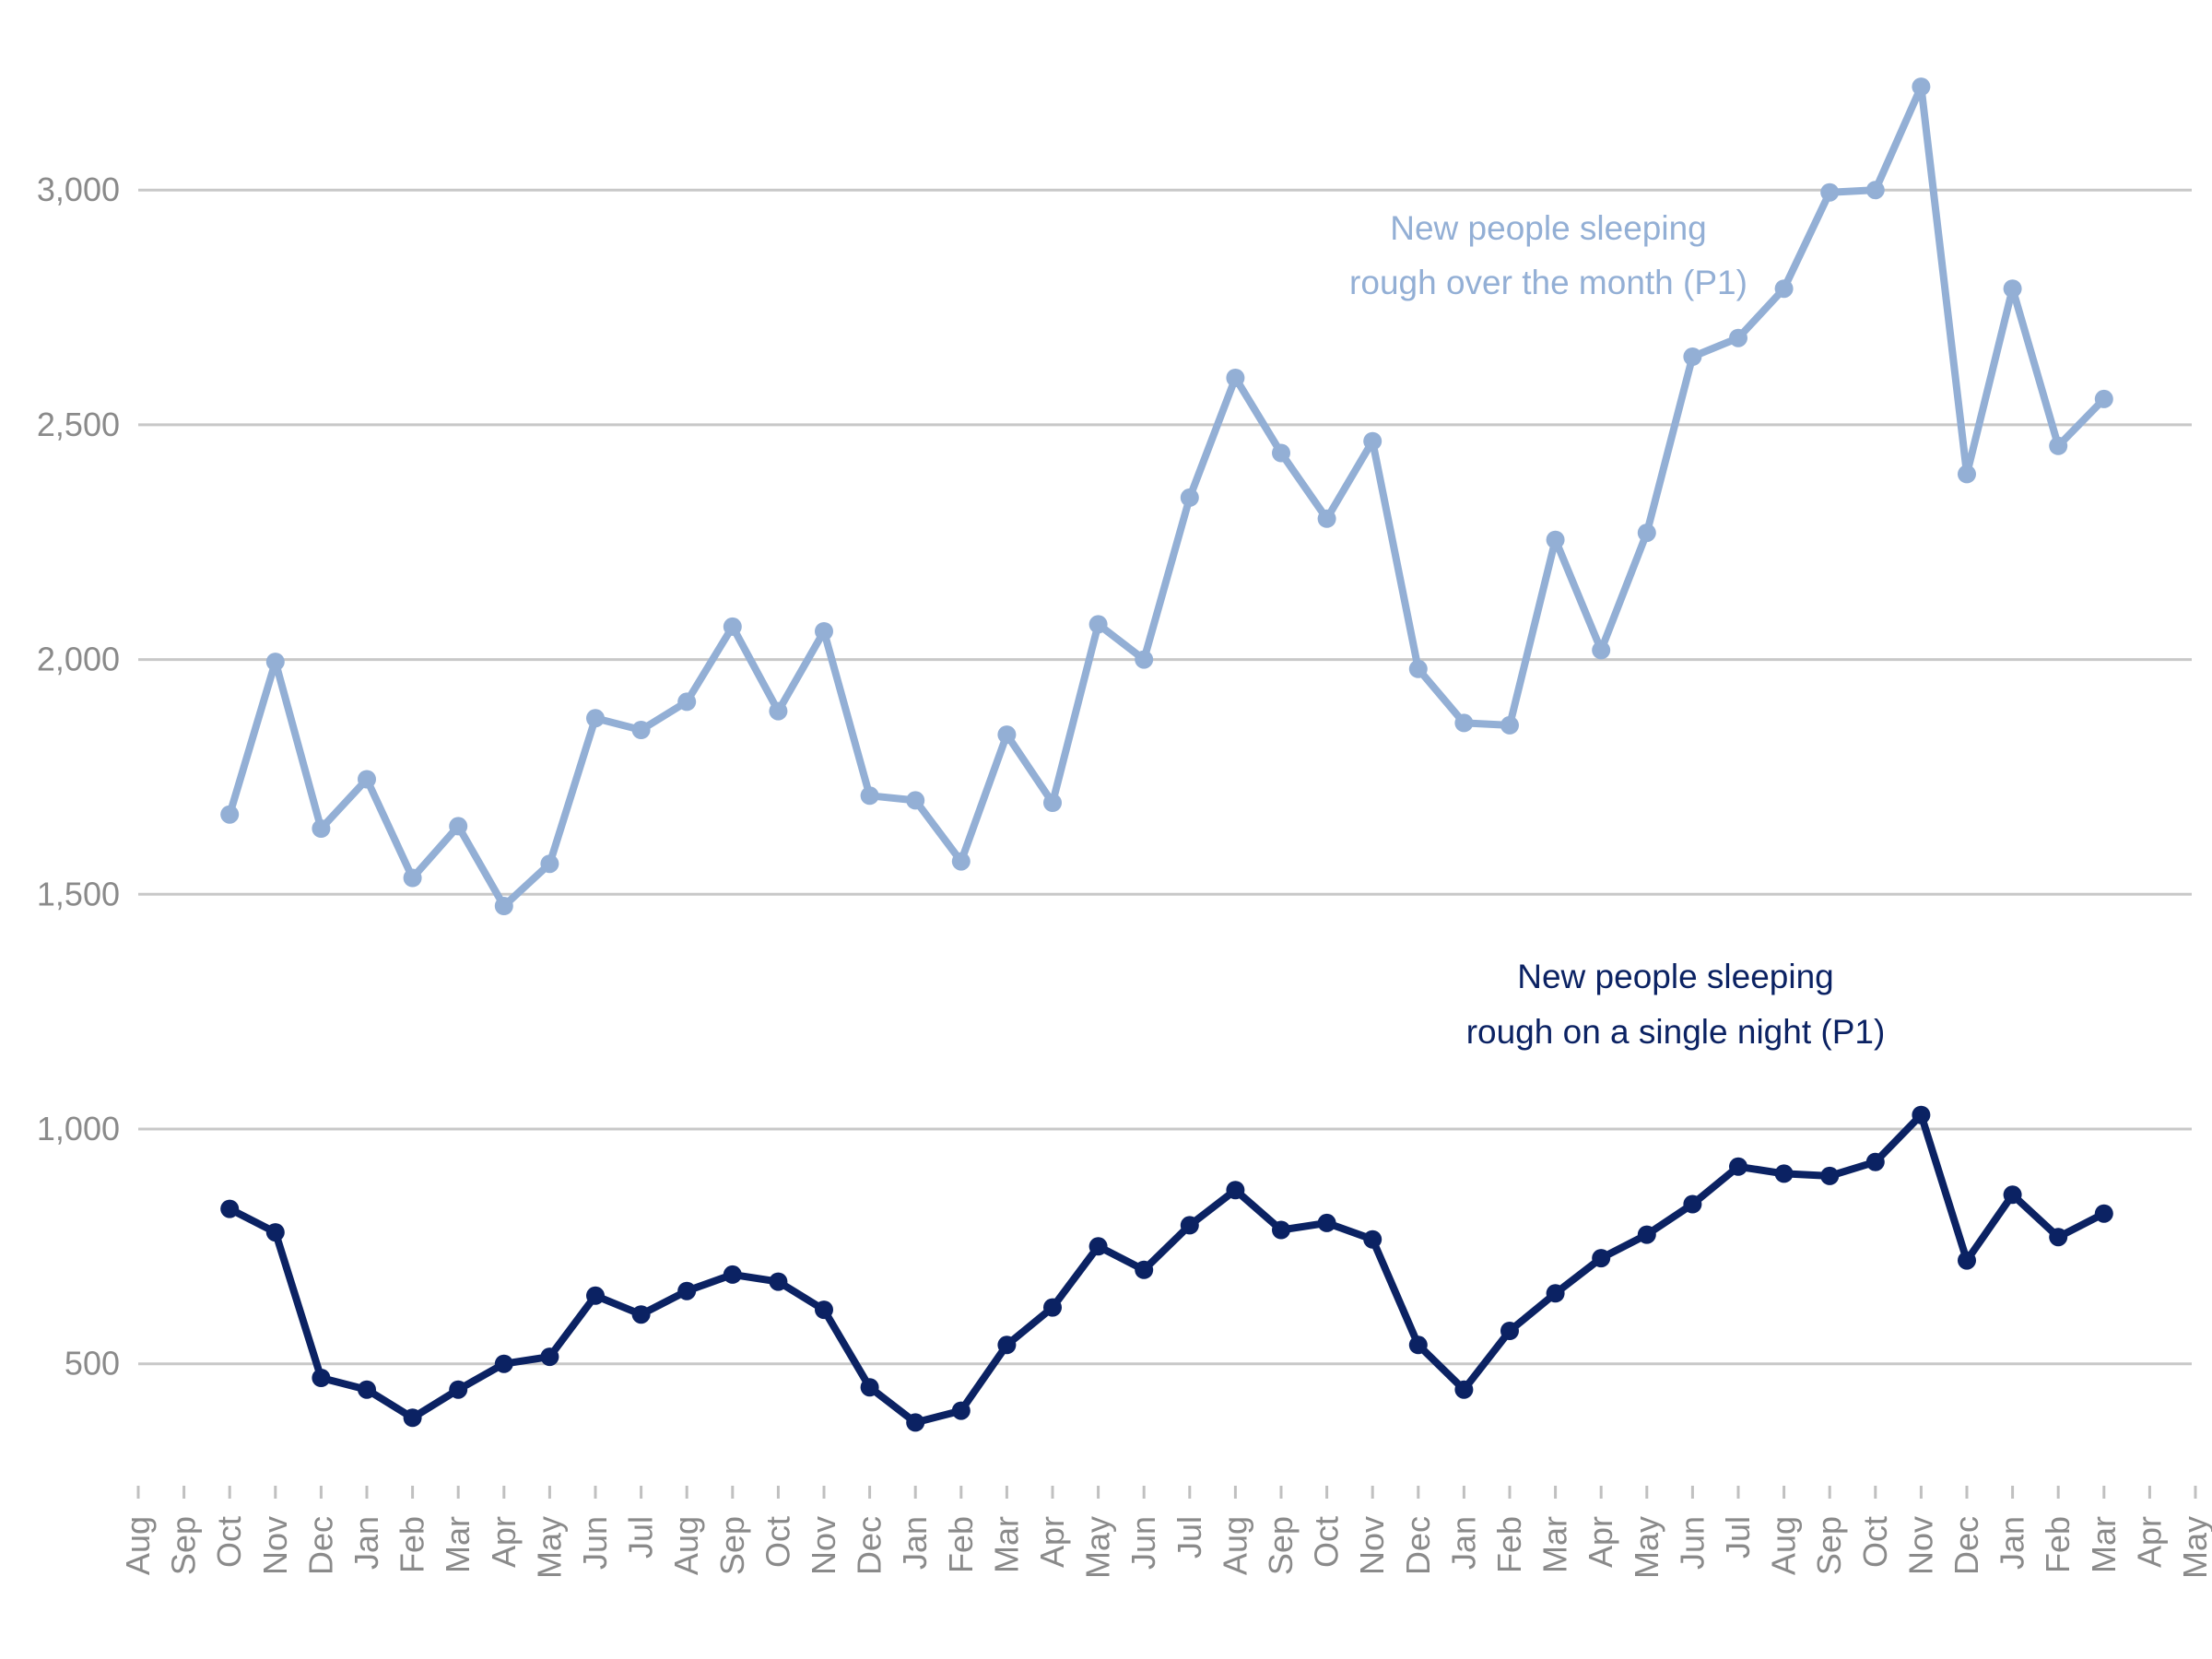  What do you see at coordinates (78, 1128) in the screenshot?
I see `y-tick-label: 1,000` at bounding box center [78, 1128].